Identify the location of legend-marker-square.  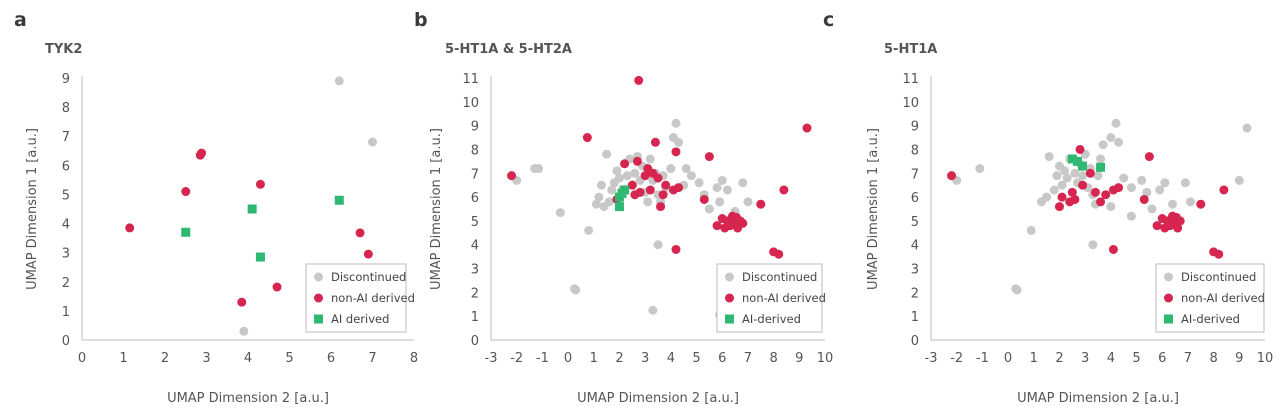
(1168, 319).